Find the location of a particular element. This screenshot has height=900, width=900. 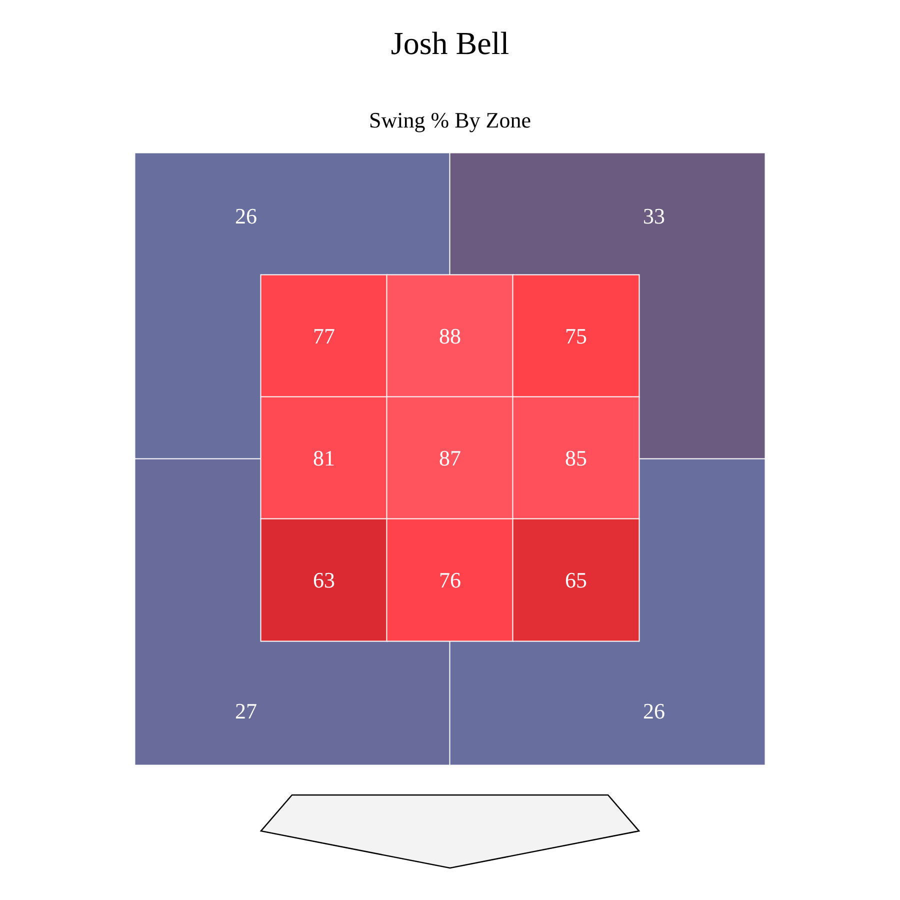

data-label: 27 is located at coordinates (246, 711).